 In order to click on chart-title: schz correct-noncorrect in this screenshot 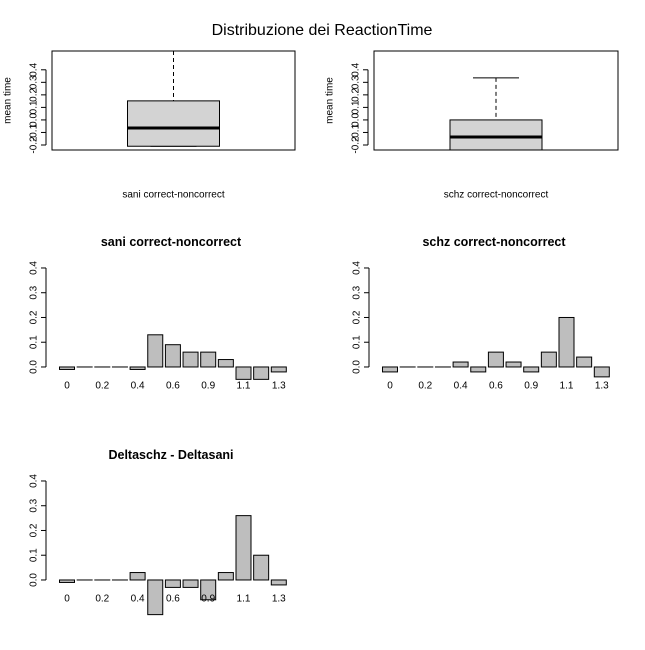, I will do `click(494, 242)`.